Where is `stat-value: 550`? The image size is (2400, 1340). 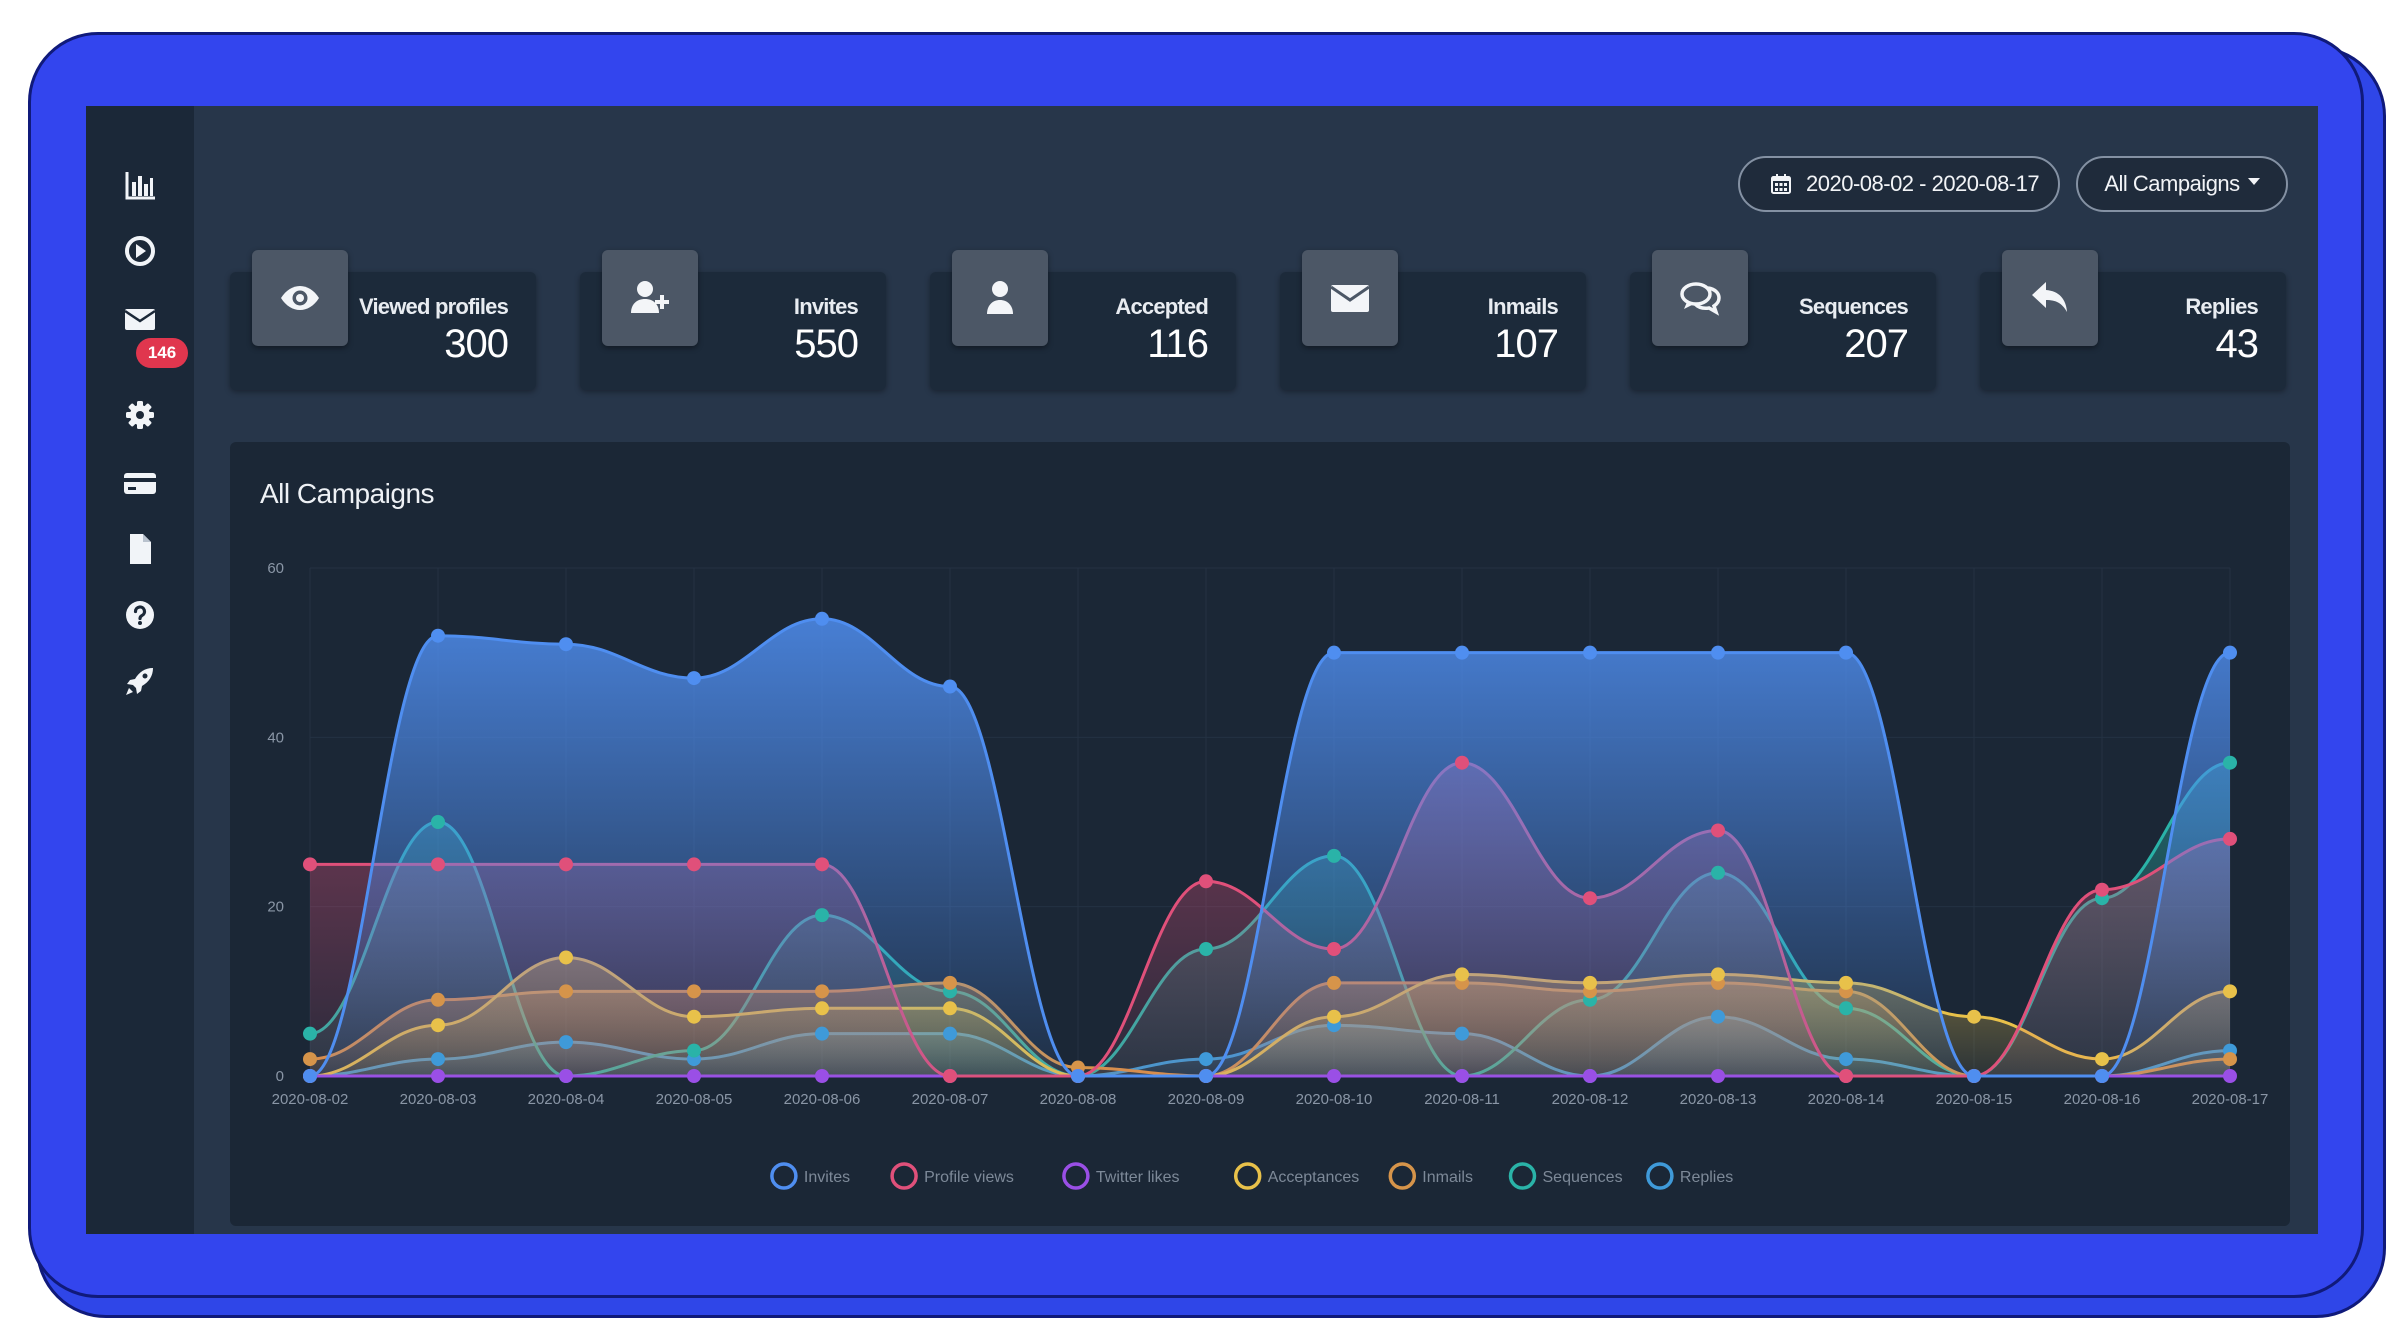
stat-value: 550 is located at coordinates (826, 344).